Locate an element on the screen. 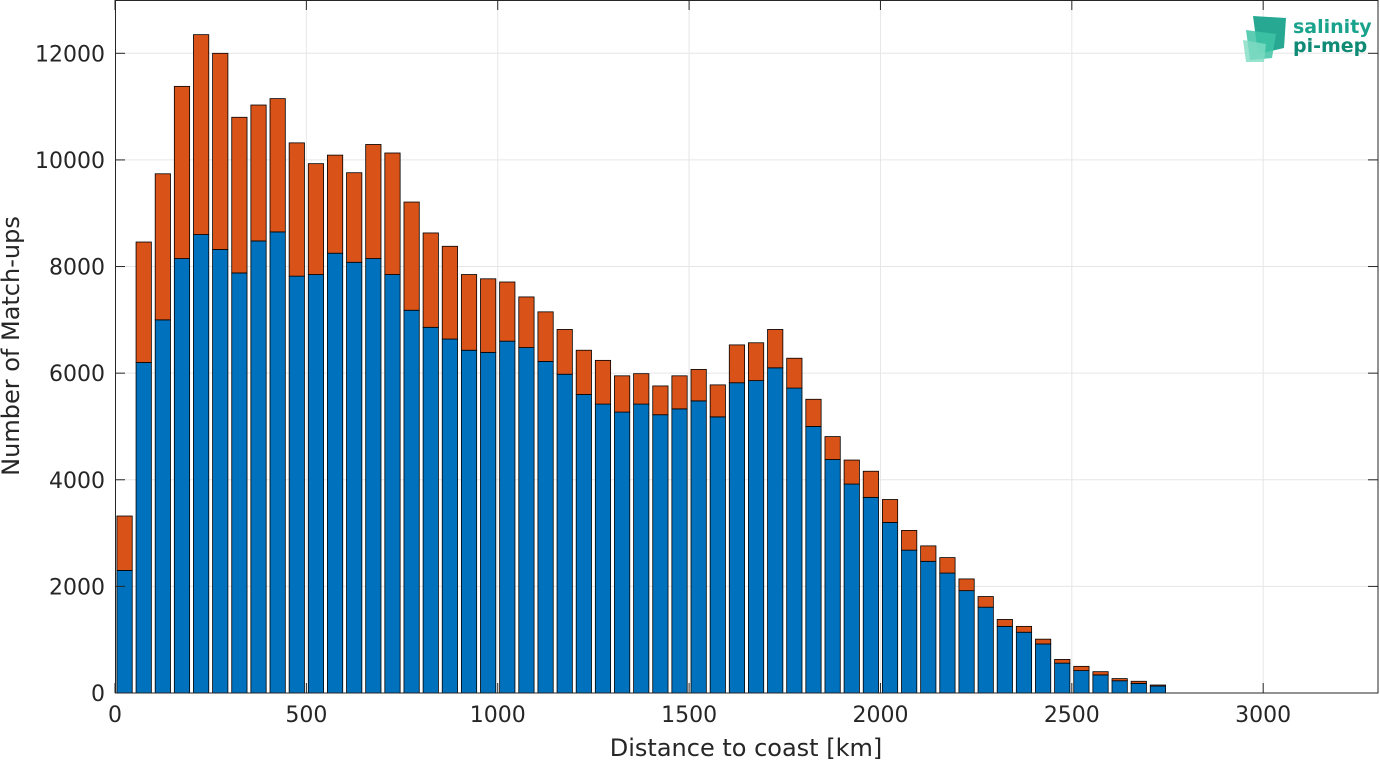 Image resolution: width=1380 pixels, height=761 pixels. y-tick-label: 4000 is located at coordinates (77, 481).